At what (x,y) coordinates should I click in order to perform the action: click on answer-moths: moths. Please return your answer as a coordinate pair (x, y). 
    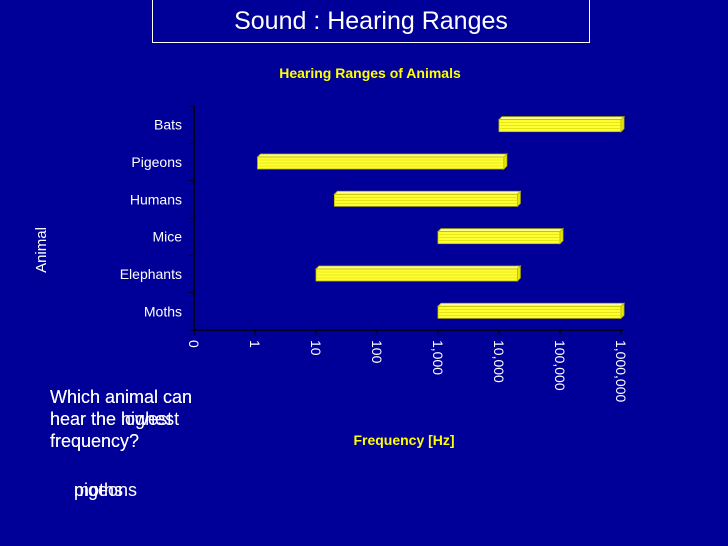
    Looking at the image, I should click on (99, 490).